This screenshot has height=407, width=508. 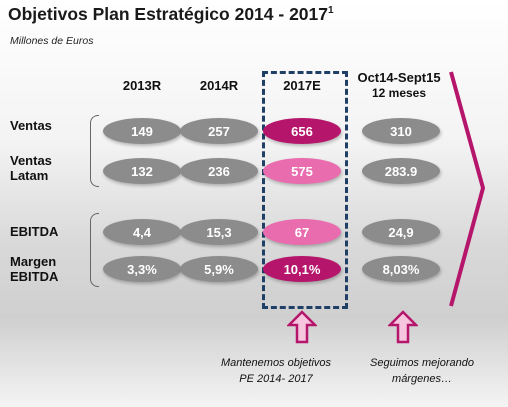 What do you see at coordinates (142, 171) in the screenshot?
I see `value-ventas-latam-2013r: 132` at bounding box center [142, 171].